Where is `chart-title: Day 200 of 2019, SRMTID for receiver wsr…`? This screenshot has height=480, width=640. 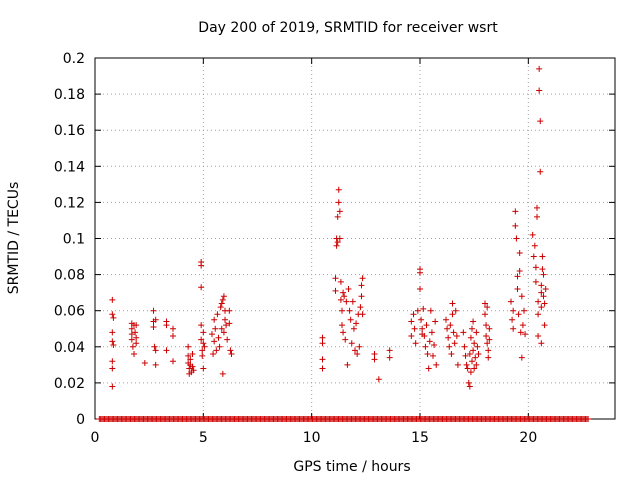
chart-title: Day 200 of 2019, SRMTID for receiver wsr… is located at coordinates (348, 28).